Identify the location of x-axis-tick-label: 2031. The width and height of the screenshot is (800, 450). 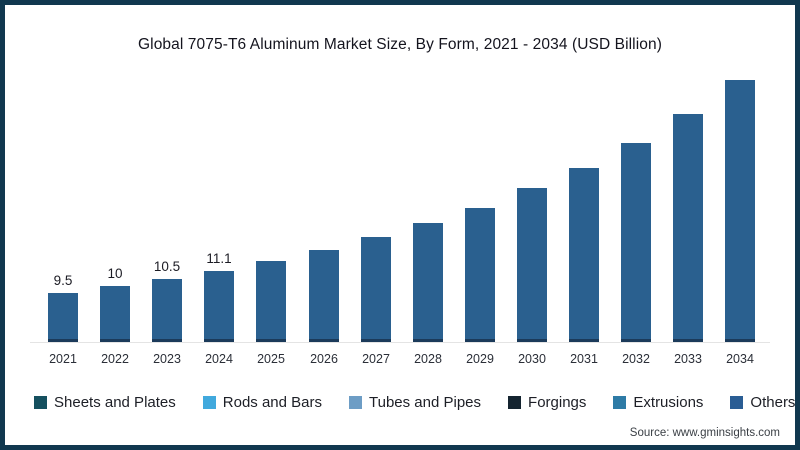
(584, 359).